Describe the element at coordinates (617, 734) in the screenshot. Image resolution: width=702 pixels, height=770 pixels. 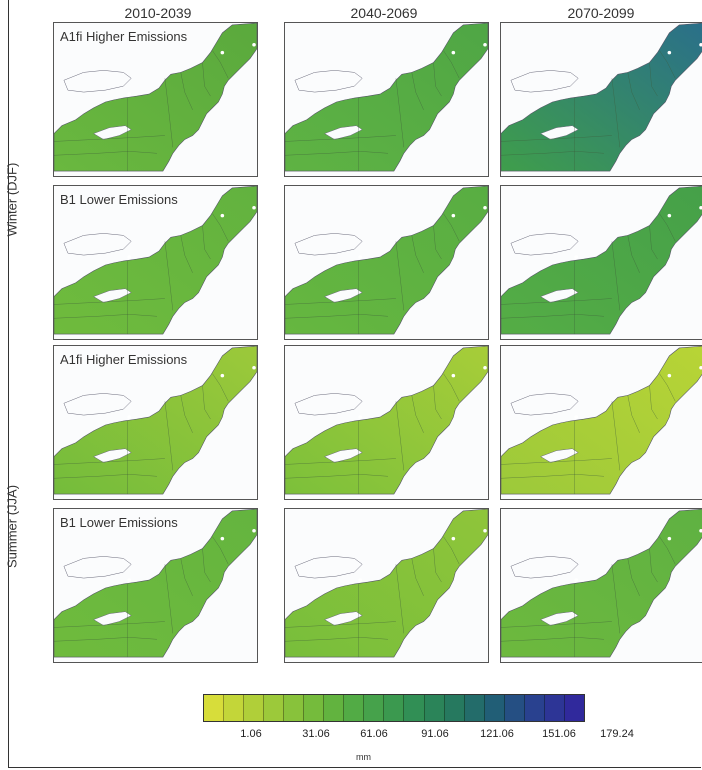
I see `colorbar-tick-label: 179.24` at that location.